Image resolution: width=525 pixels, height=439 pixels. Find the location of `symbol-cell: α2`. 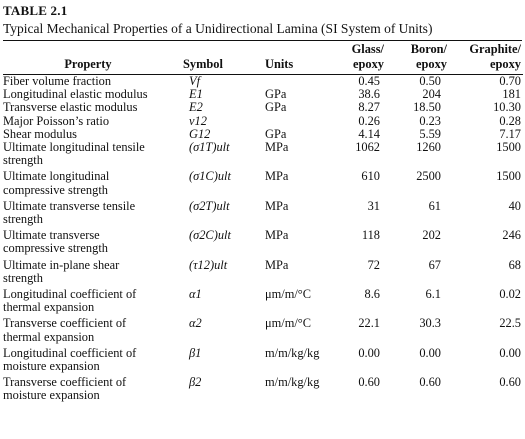

symbol-cell: α2 is located at coordinates (195, 323).